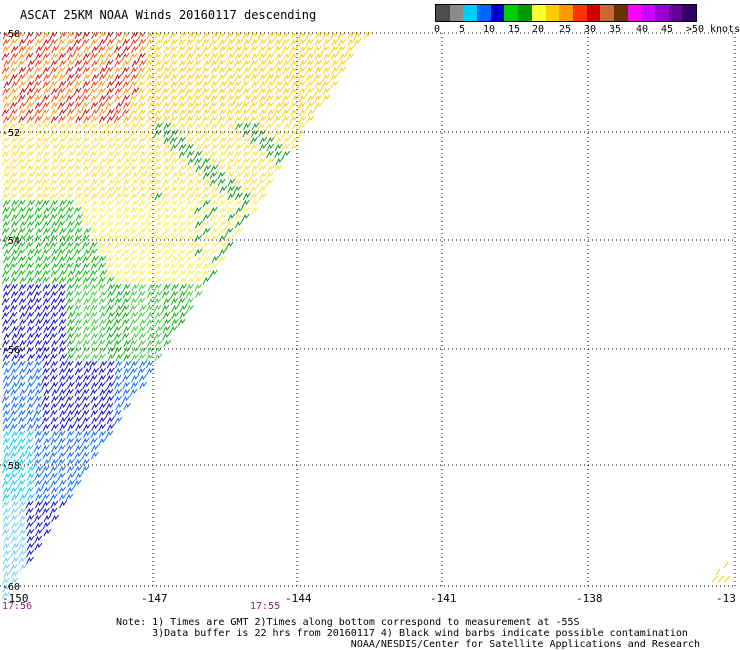  I want to click on lat-label: -54, so click(11, 241).